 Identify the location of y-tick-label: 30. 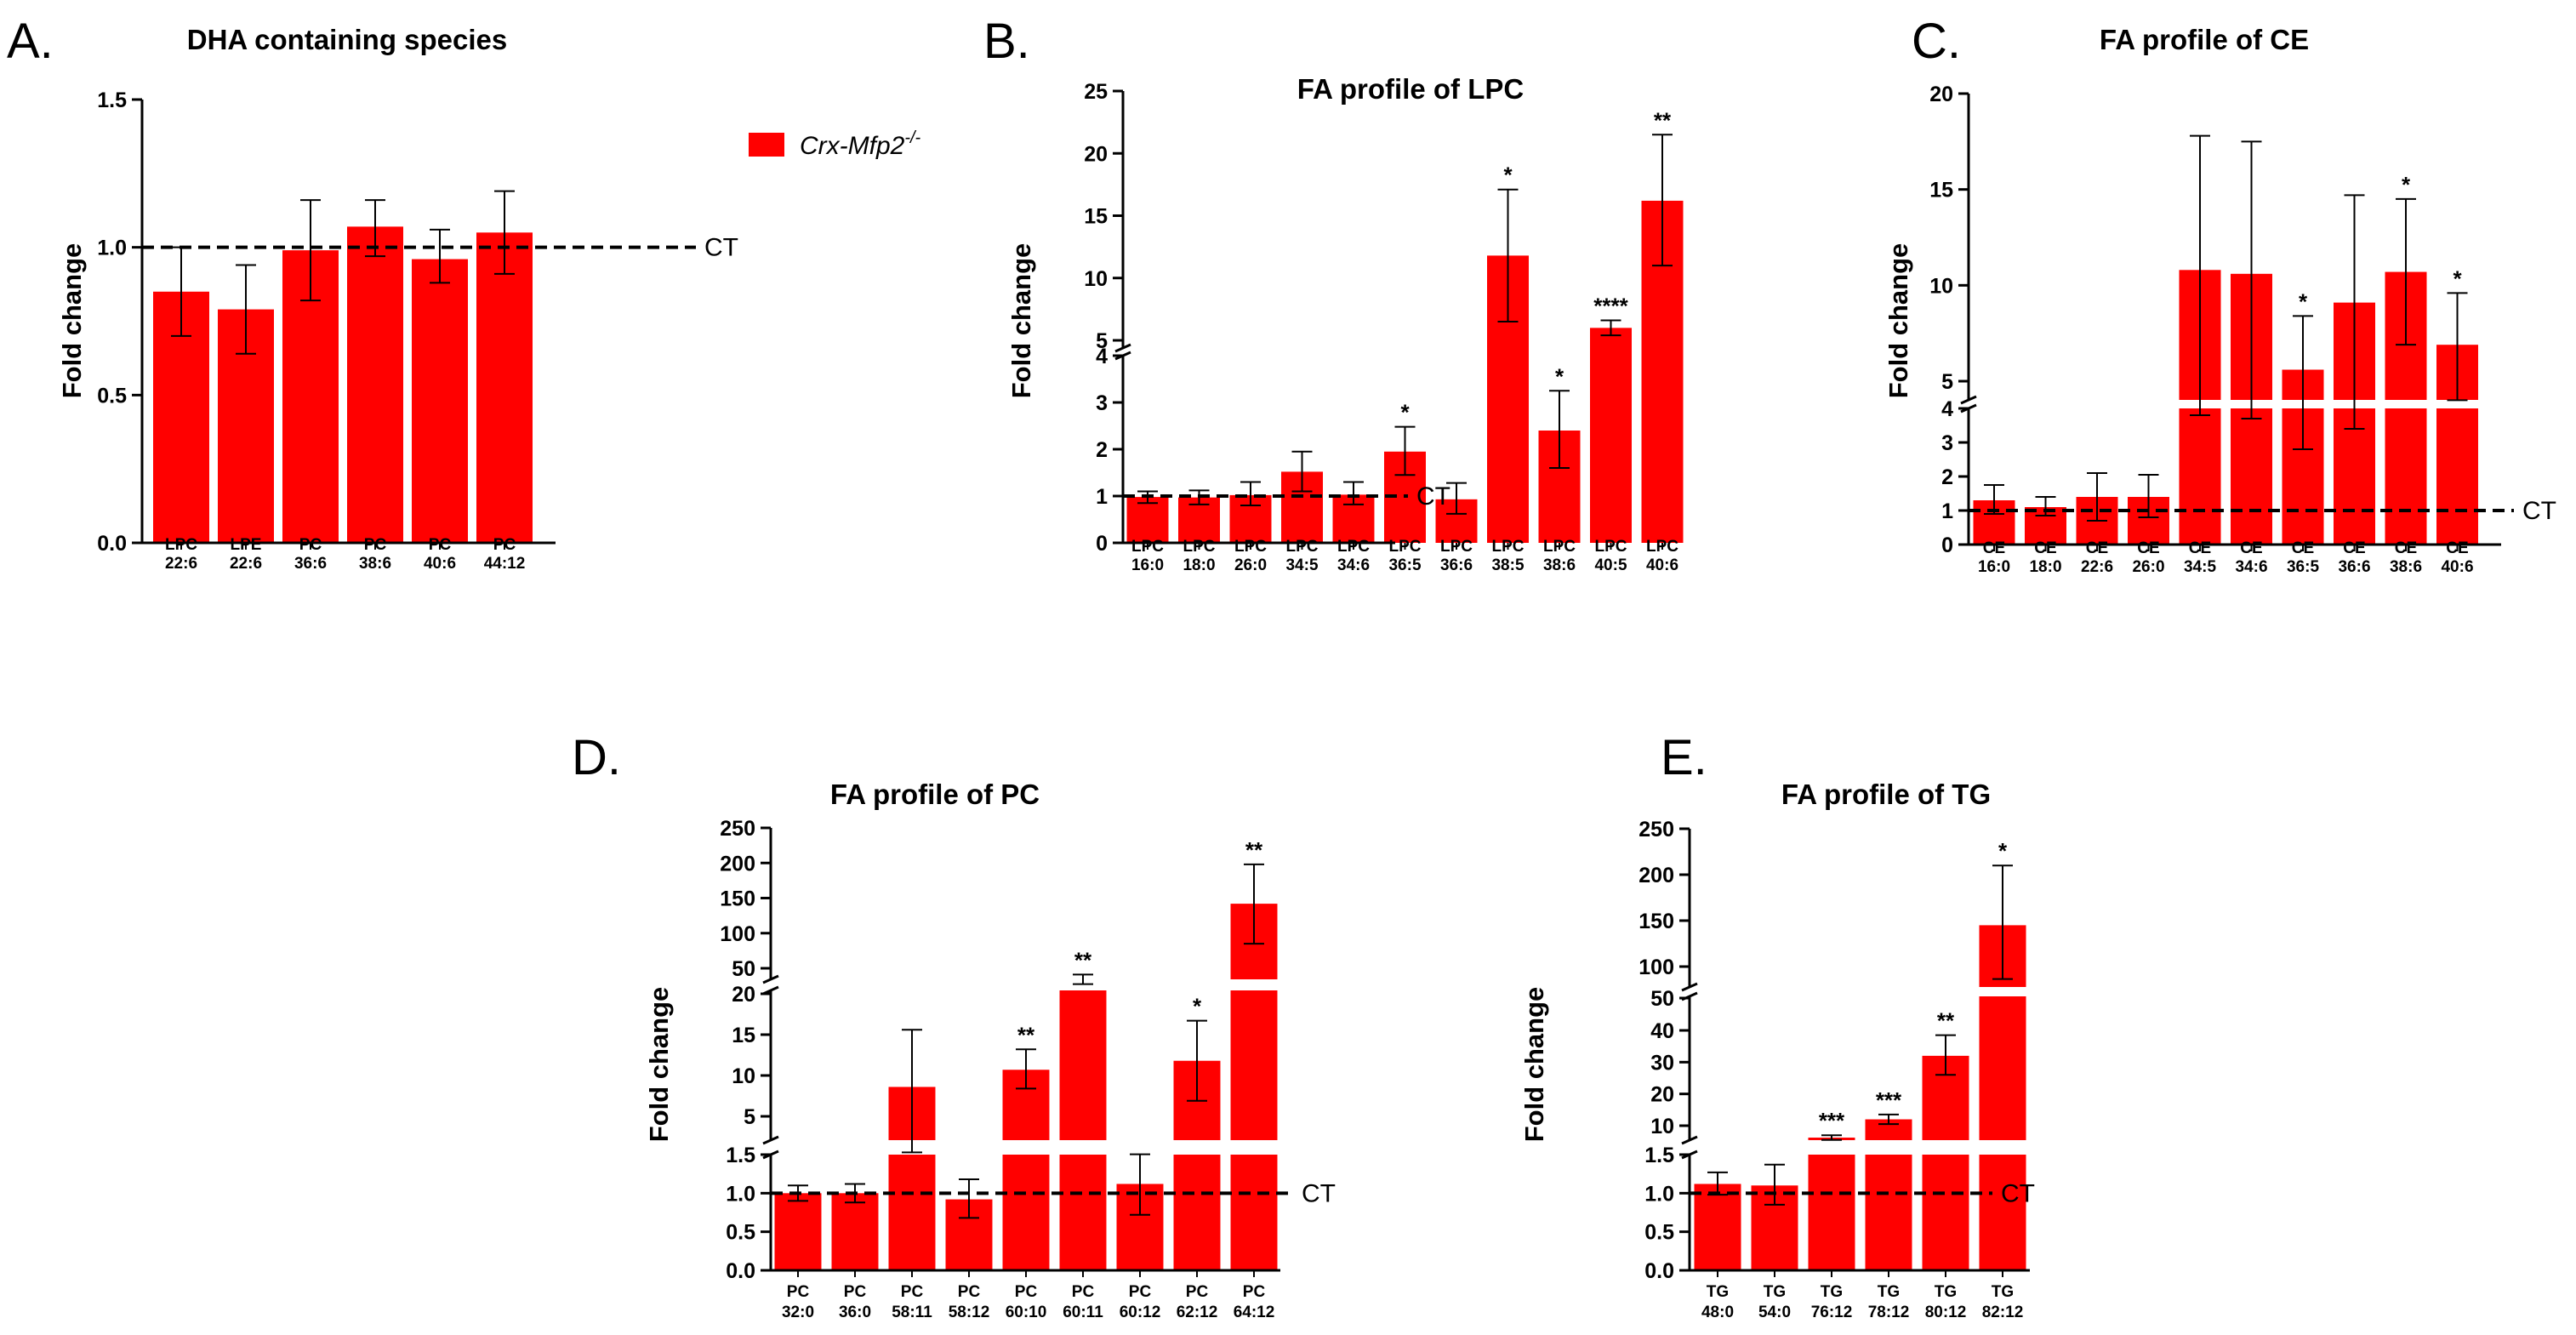
(1662, 1063).